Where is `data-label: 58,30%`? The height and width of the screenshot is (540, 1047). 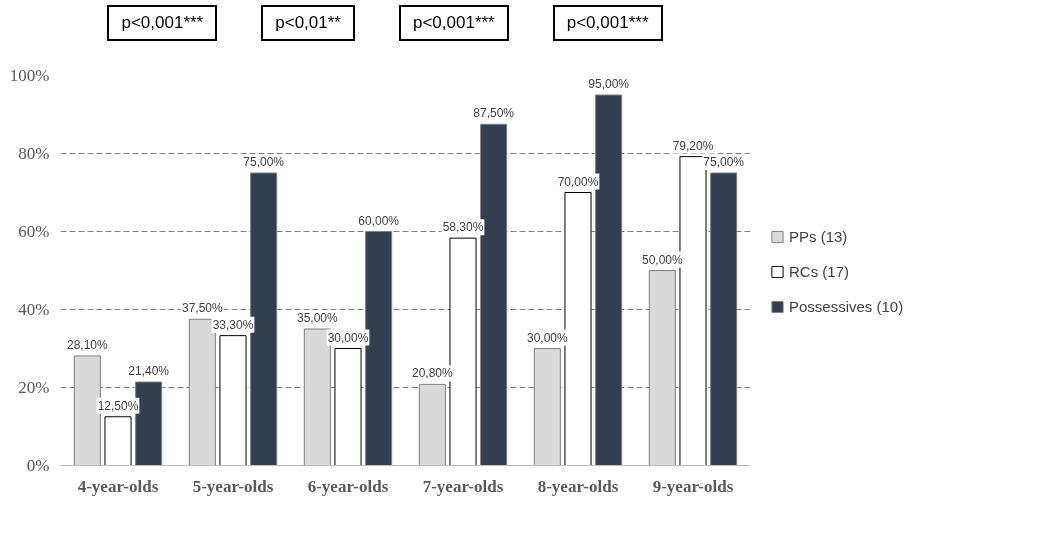
data-label: 58,30% is located at coordinates (463, 227).